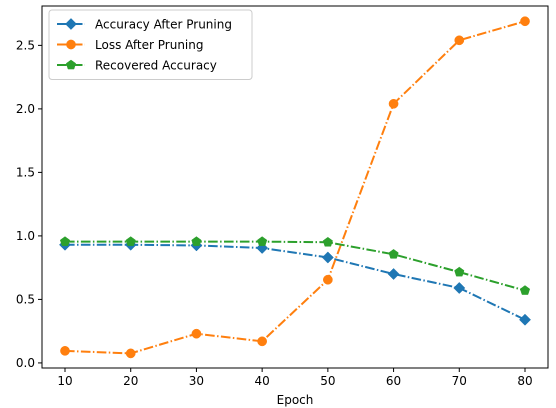  Describe the element at coordinates (156, 66) in the screenshot. I see `legend-label: Recovered Accuracy` at that location.